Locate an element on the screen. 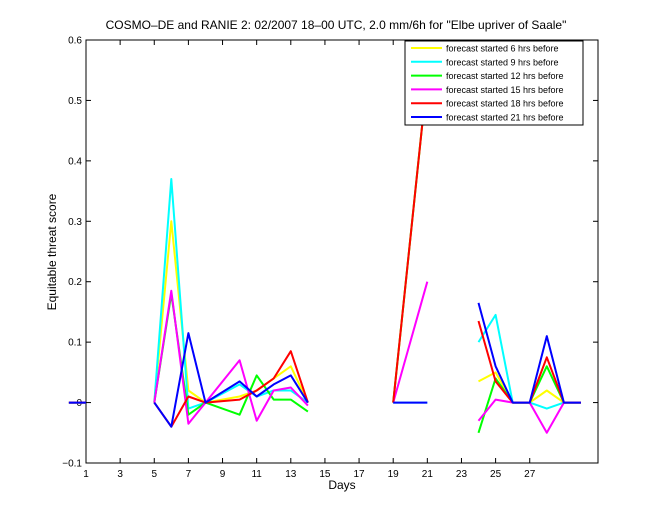  y-tick-label: −0.1 is located at coordinates (72, 464).